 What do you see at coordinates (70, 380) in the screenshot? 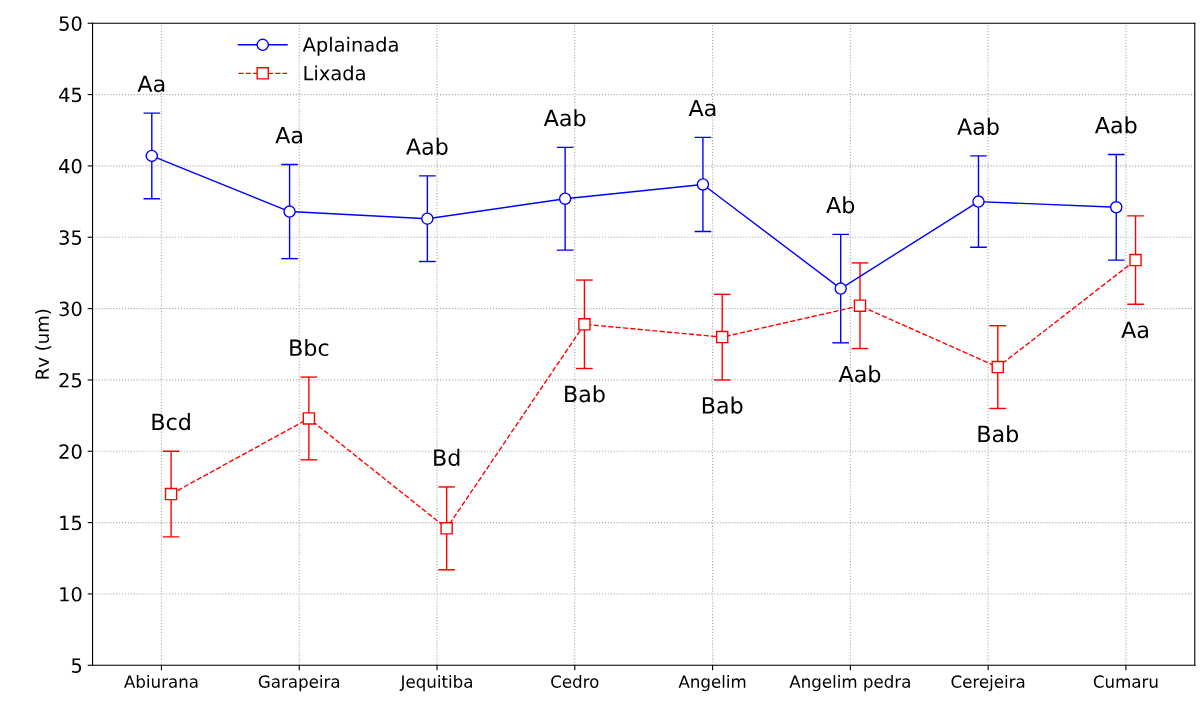
I see `y-tick-label: 25` at bounding box center [70, 380].